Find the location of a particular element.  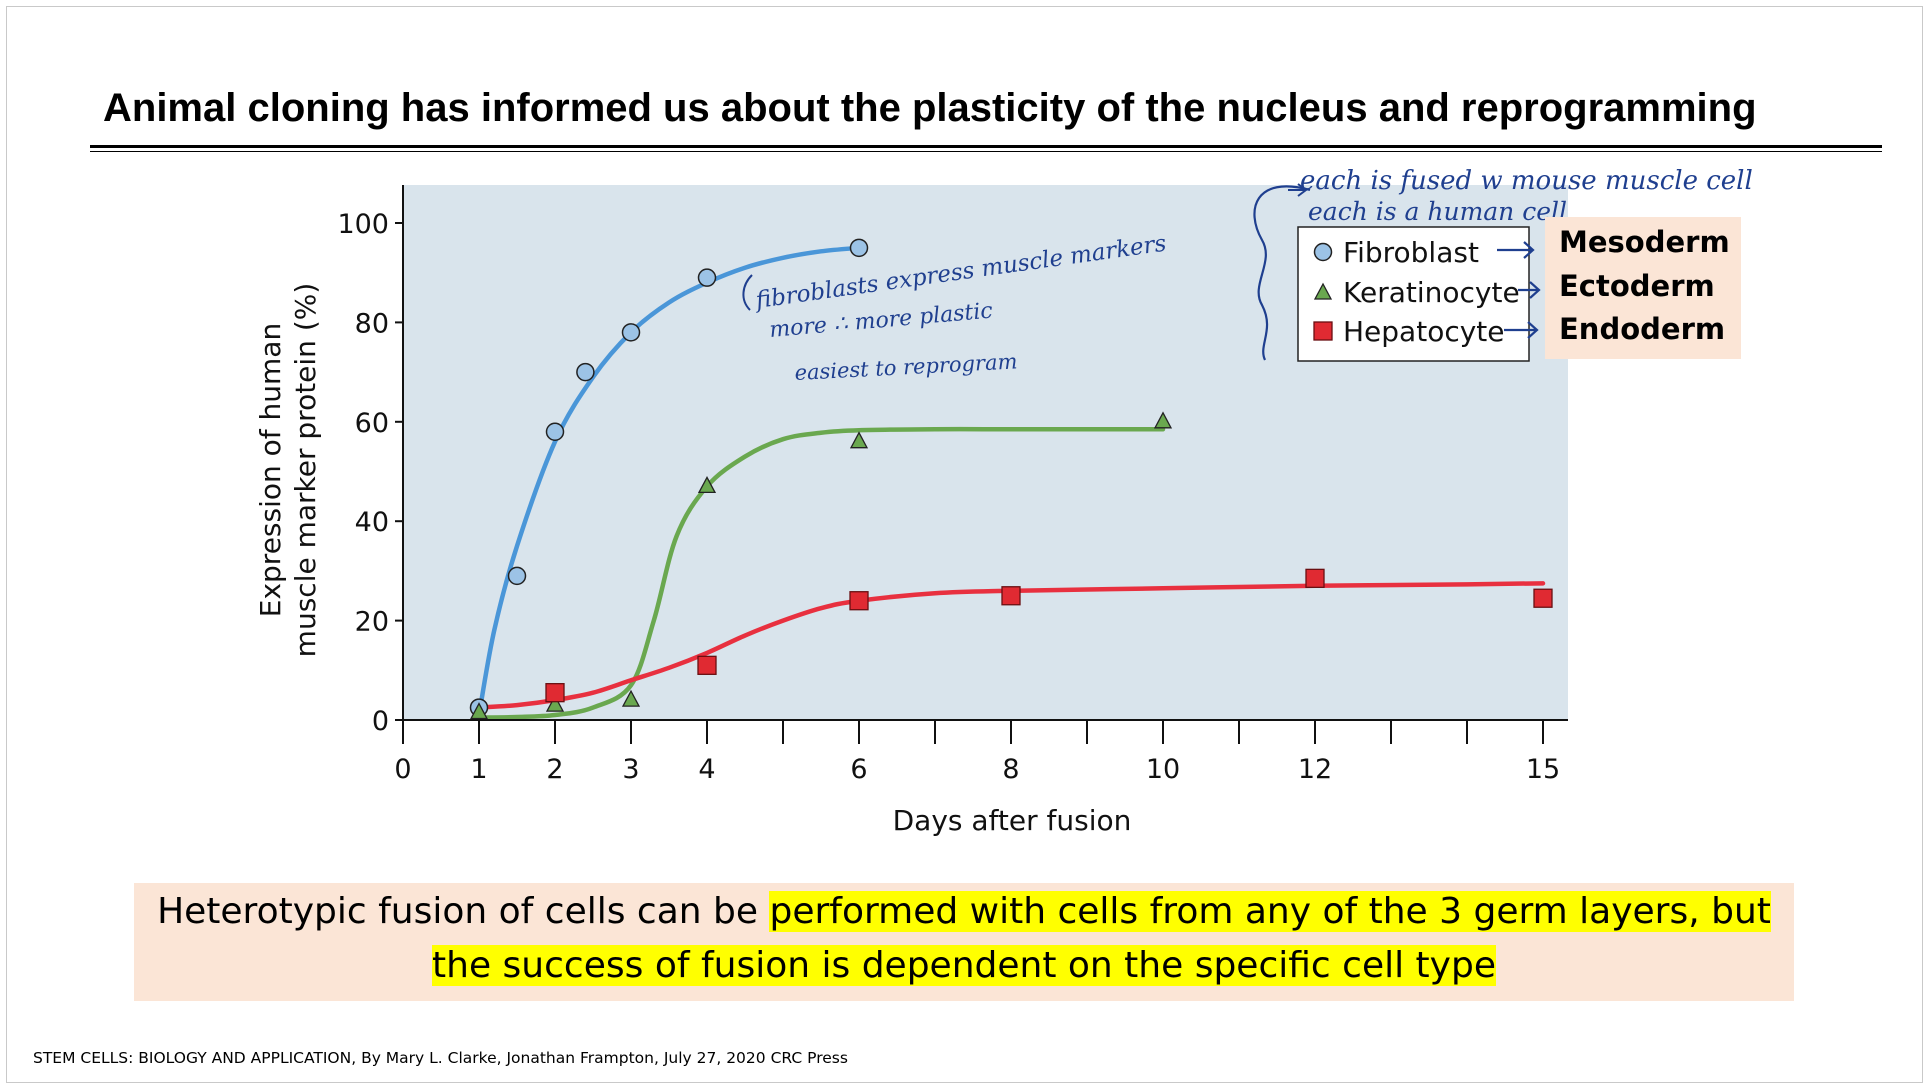

annotation-fused: each is fused w mouse muscle cell is located at coordinates (1526, 181).